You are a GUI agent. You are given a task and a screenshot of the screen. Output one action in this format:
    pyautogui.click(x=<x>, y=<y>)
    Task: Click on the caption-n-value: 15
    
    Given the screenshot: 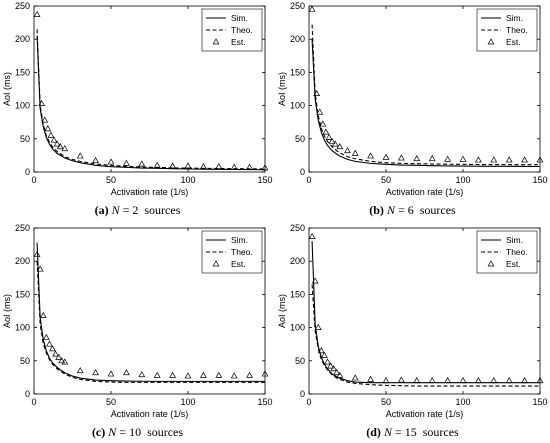 What is the action you would take?
    pyautogui.click(x=410, y=432)
    